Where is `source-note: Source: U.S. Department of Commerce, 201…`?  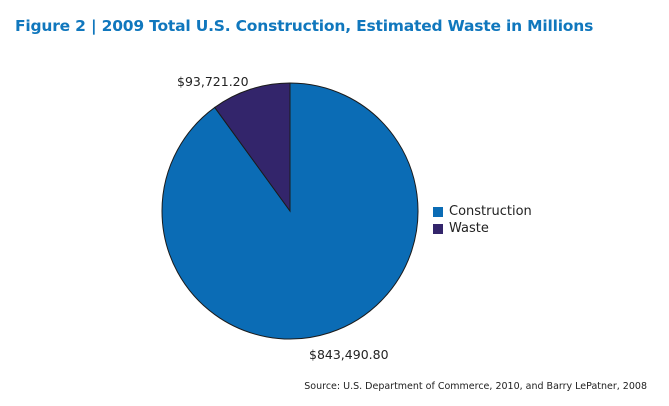
source-note: Source: U.S. Department of Commerce, 201… is located at coordinates (475, 386).